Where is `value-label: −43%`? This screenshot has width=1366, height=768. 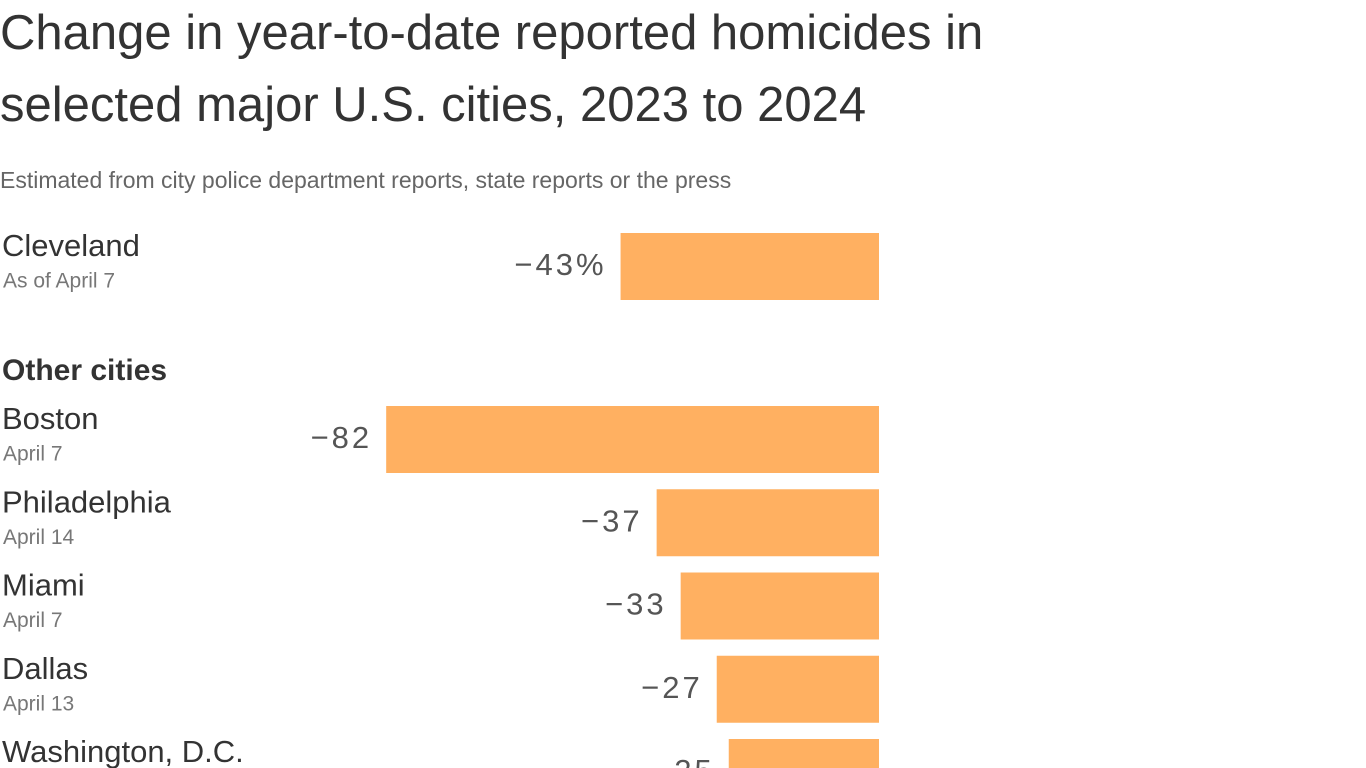
value-label: −43% is located at coordinates (560, 264).